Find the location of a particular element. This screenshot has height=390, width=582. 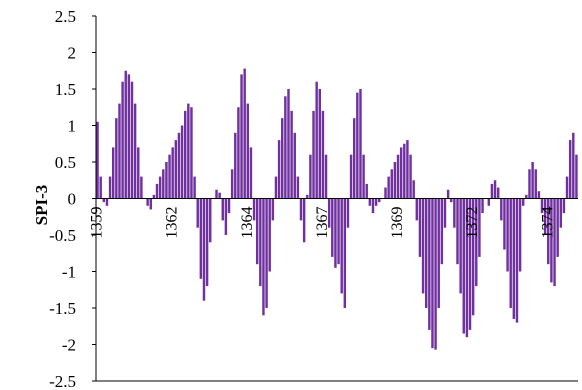

y-tick-label: -2 is located at coordinates (69, 345).